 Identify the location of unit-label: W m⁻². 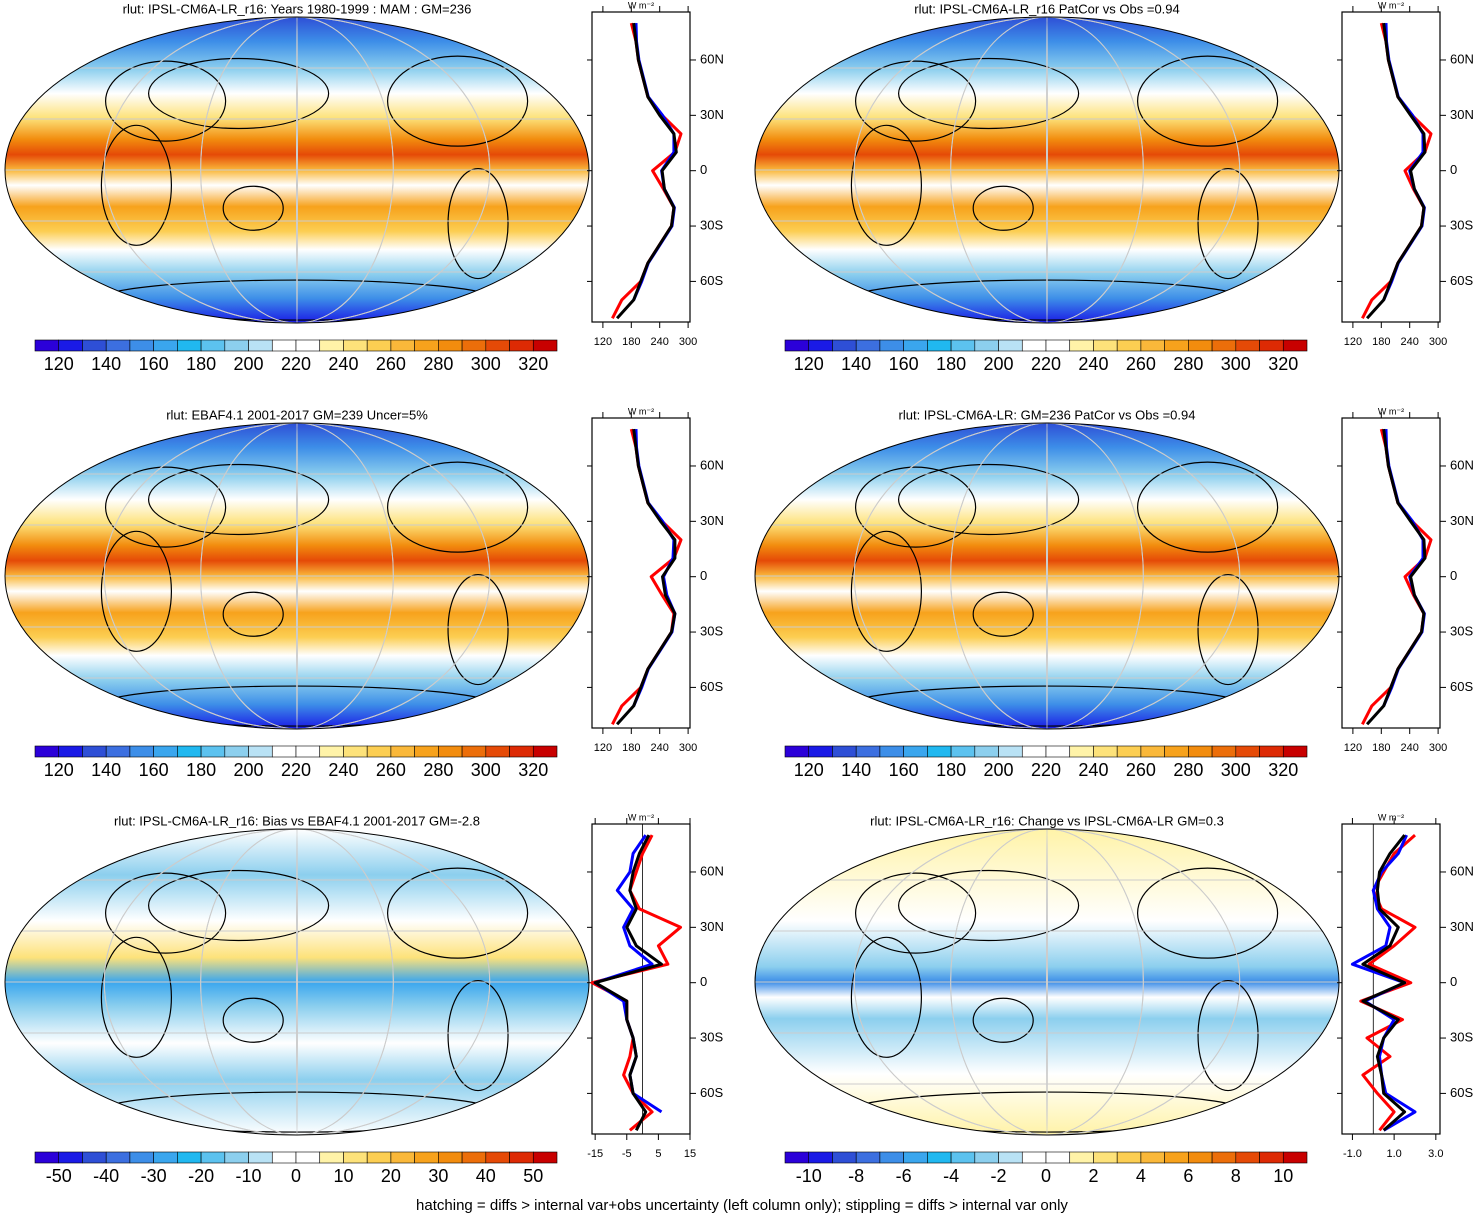
(641, 411).